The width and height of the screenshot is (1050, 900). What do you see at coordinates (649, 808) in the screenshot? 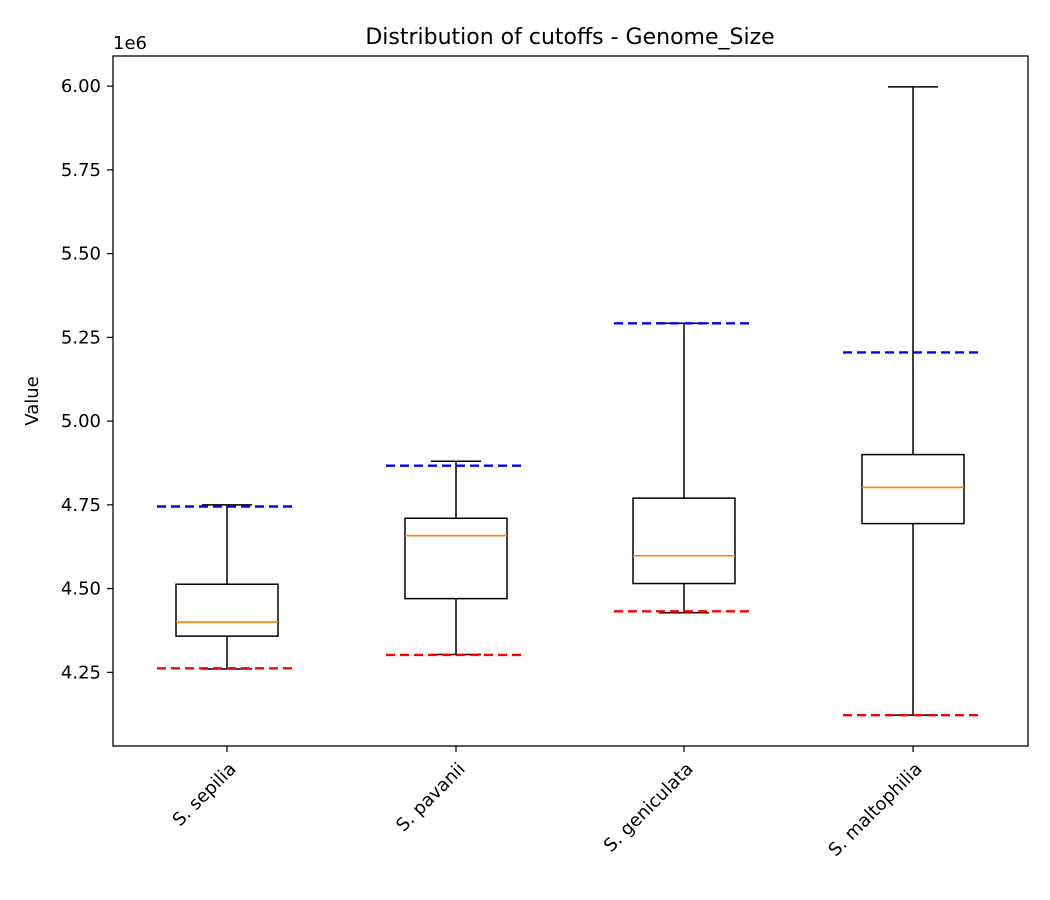
I see `x-tick-label: S. geniculata` at bounding box center [649, 808].